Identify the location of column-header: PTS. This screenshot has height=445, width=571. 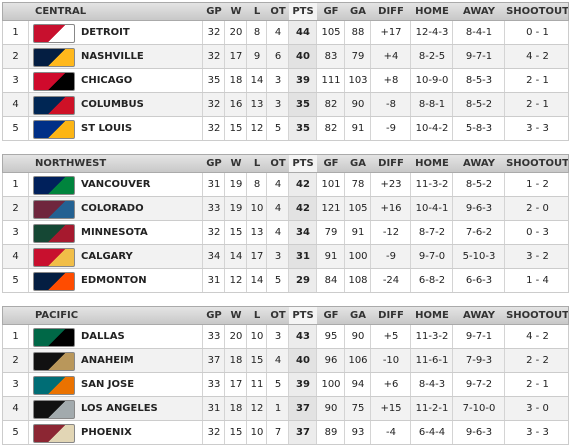
(303, 11).